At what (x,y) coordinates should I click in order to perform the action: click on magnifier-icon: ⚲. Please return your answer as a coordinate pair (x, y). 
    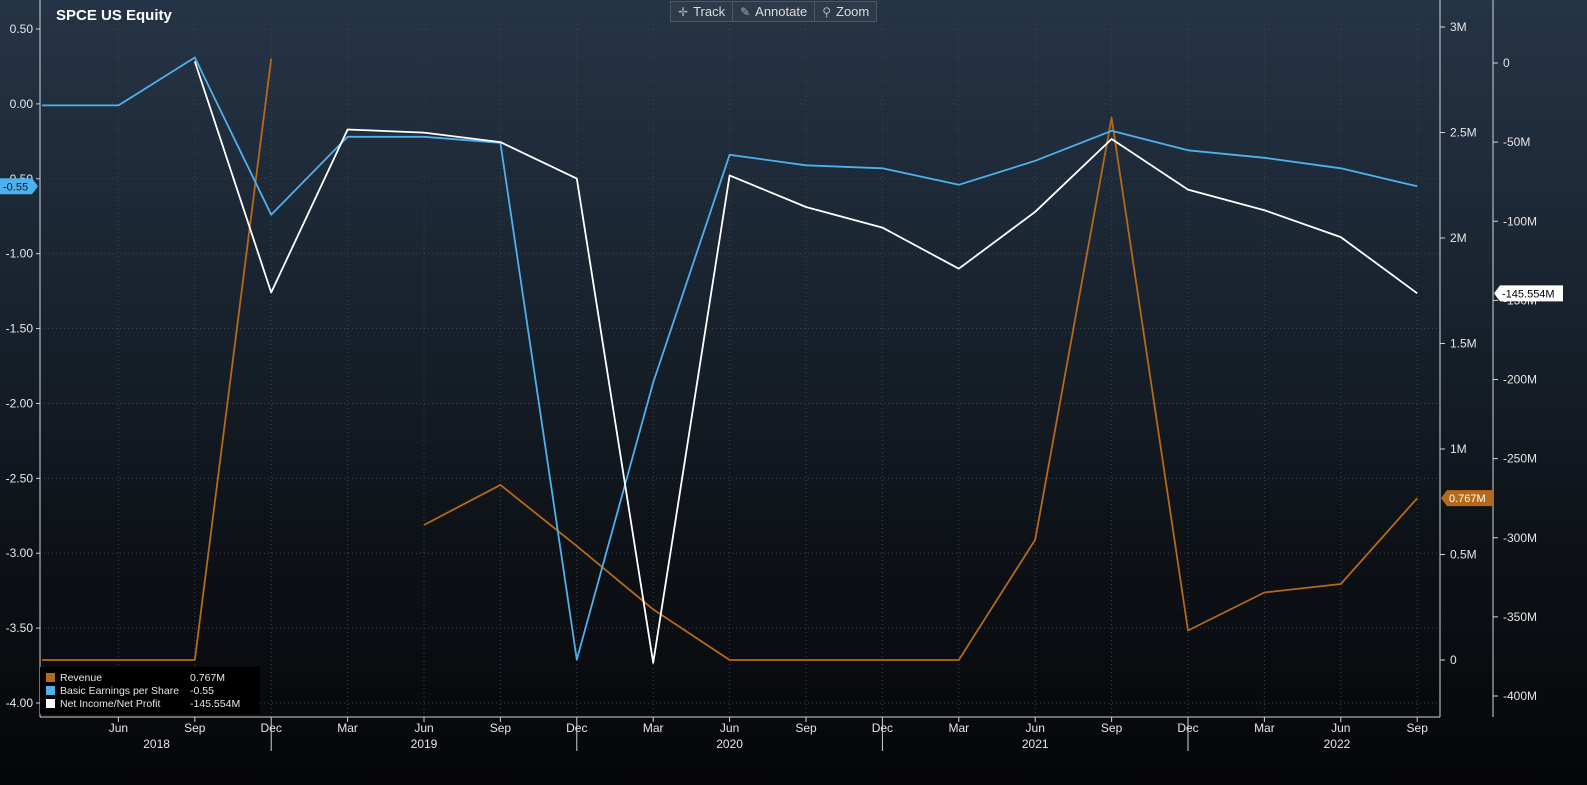
    Looking at the image, I should click on (826, 11).